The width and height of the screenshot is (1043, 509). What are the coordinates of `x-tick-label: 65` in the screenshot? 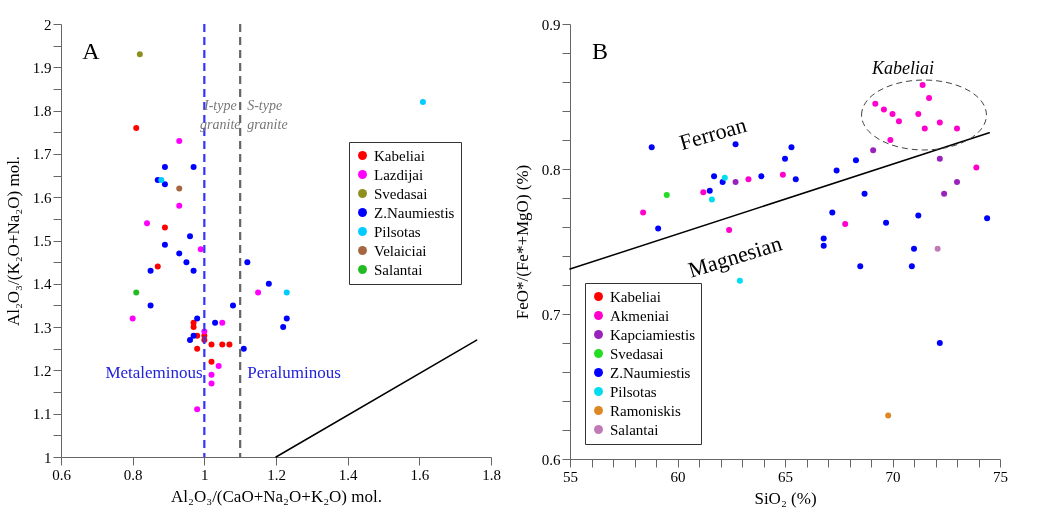 It's located at (785, 476).